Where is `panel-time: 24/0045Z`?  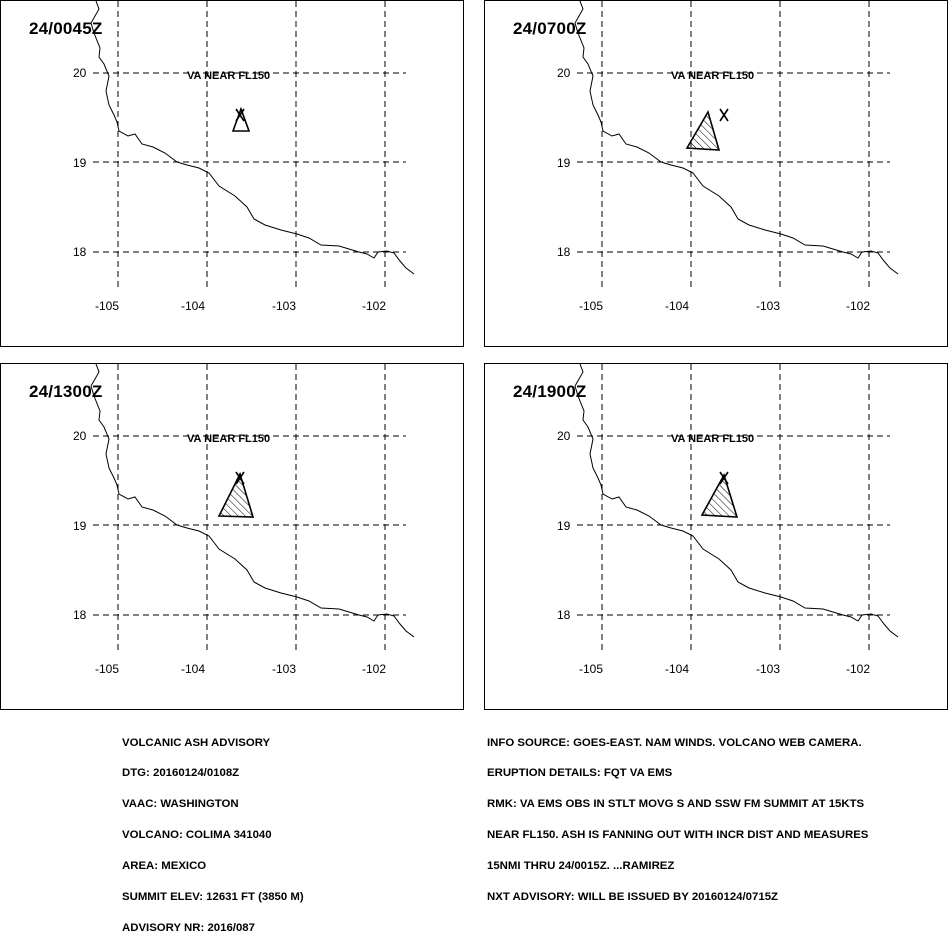
panel-time: 24/0045Z is located at coordinates (66, 28).